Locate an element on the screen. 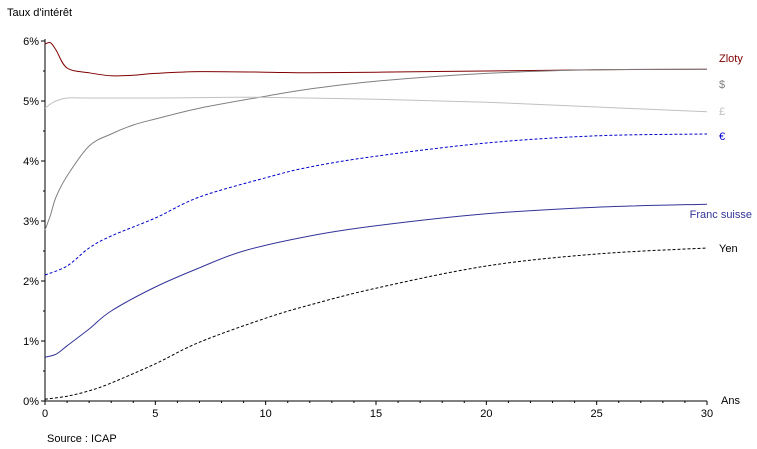  y-tick-label: 3% is located at coordinates (31, 222).